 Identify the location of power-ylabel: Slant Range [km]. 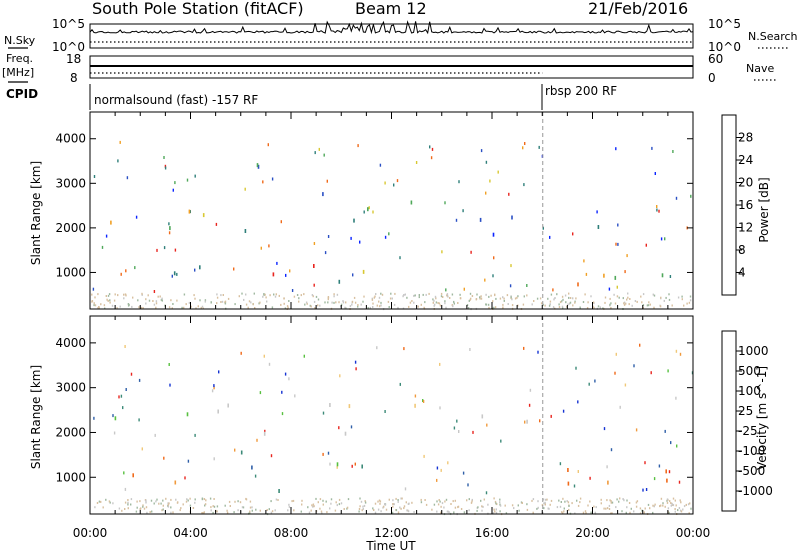
(36, 213).